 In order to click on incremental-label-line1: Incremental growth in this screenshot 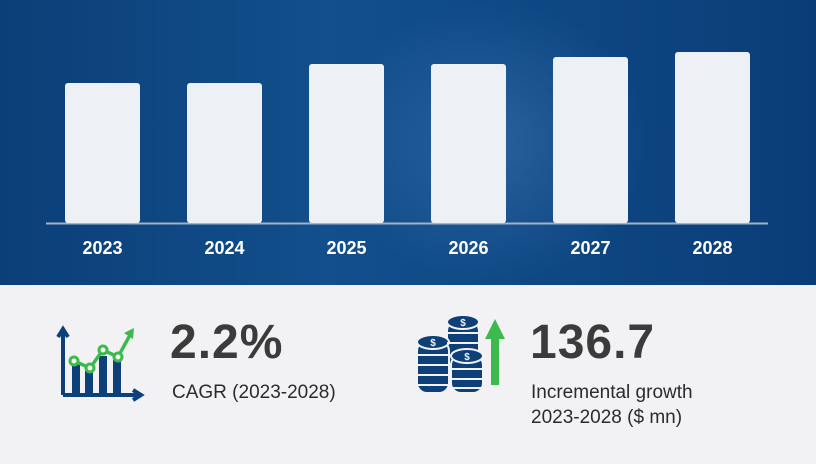, I will do `click(612, 392)`.